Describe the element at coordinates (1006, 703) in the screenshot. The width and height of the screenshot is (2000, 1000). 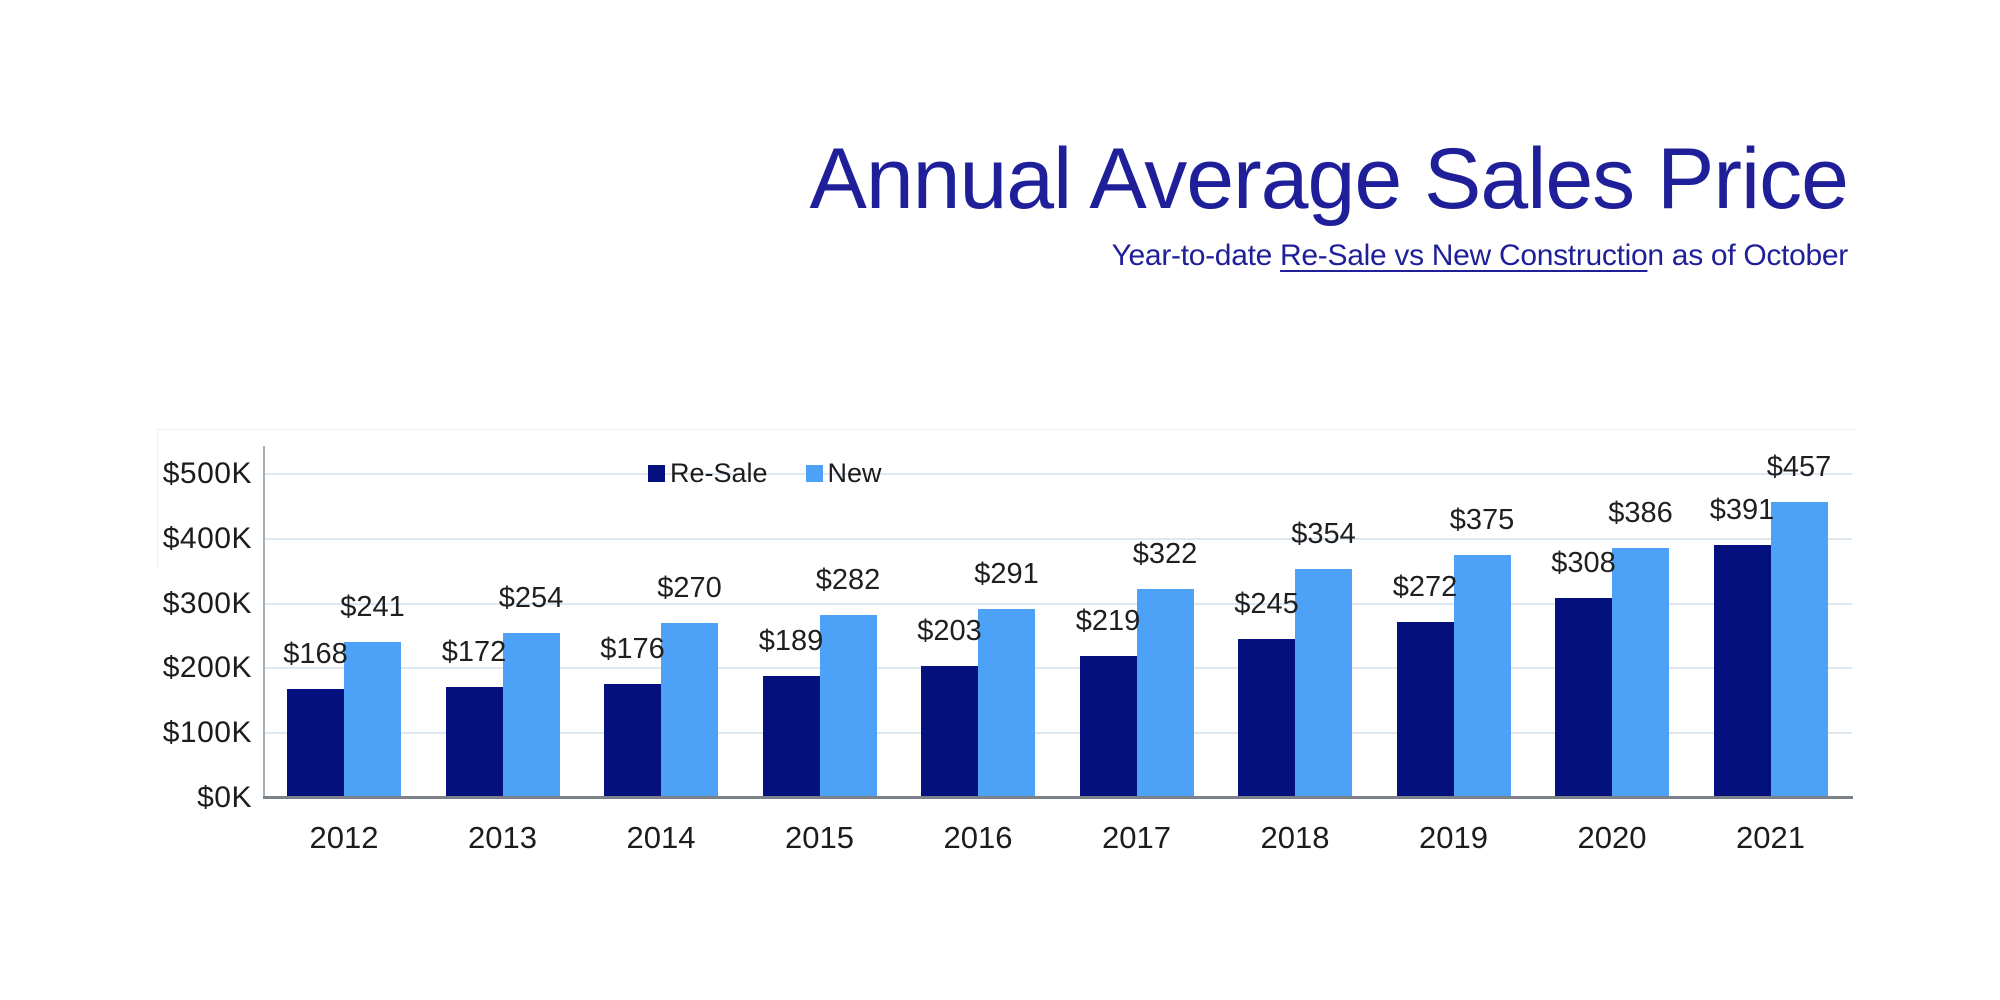
I see `bar-new-2016` at that location.